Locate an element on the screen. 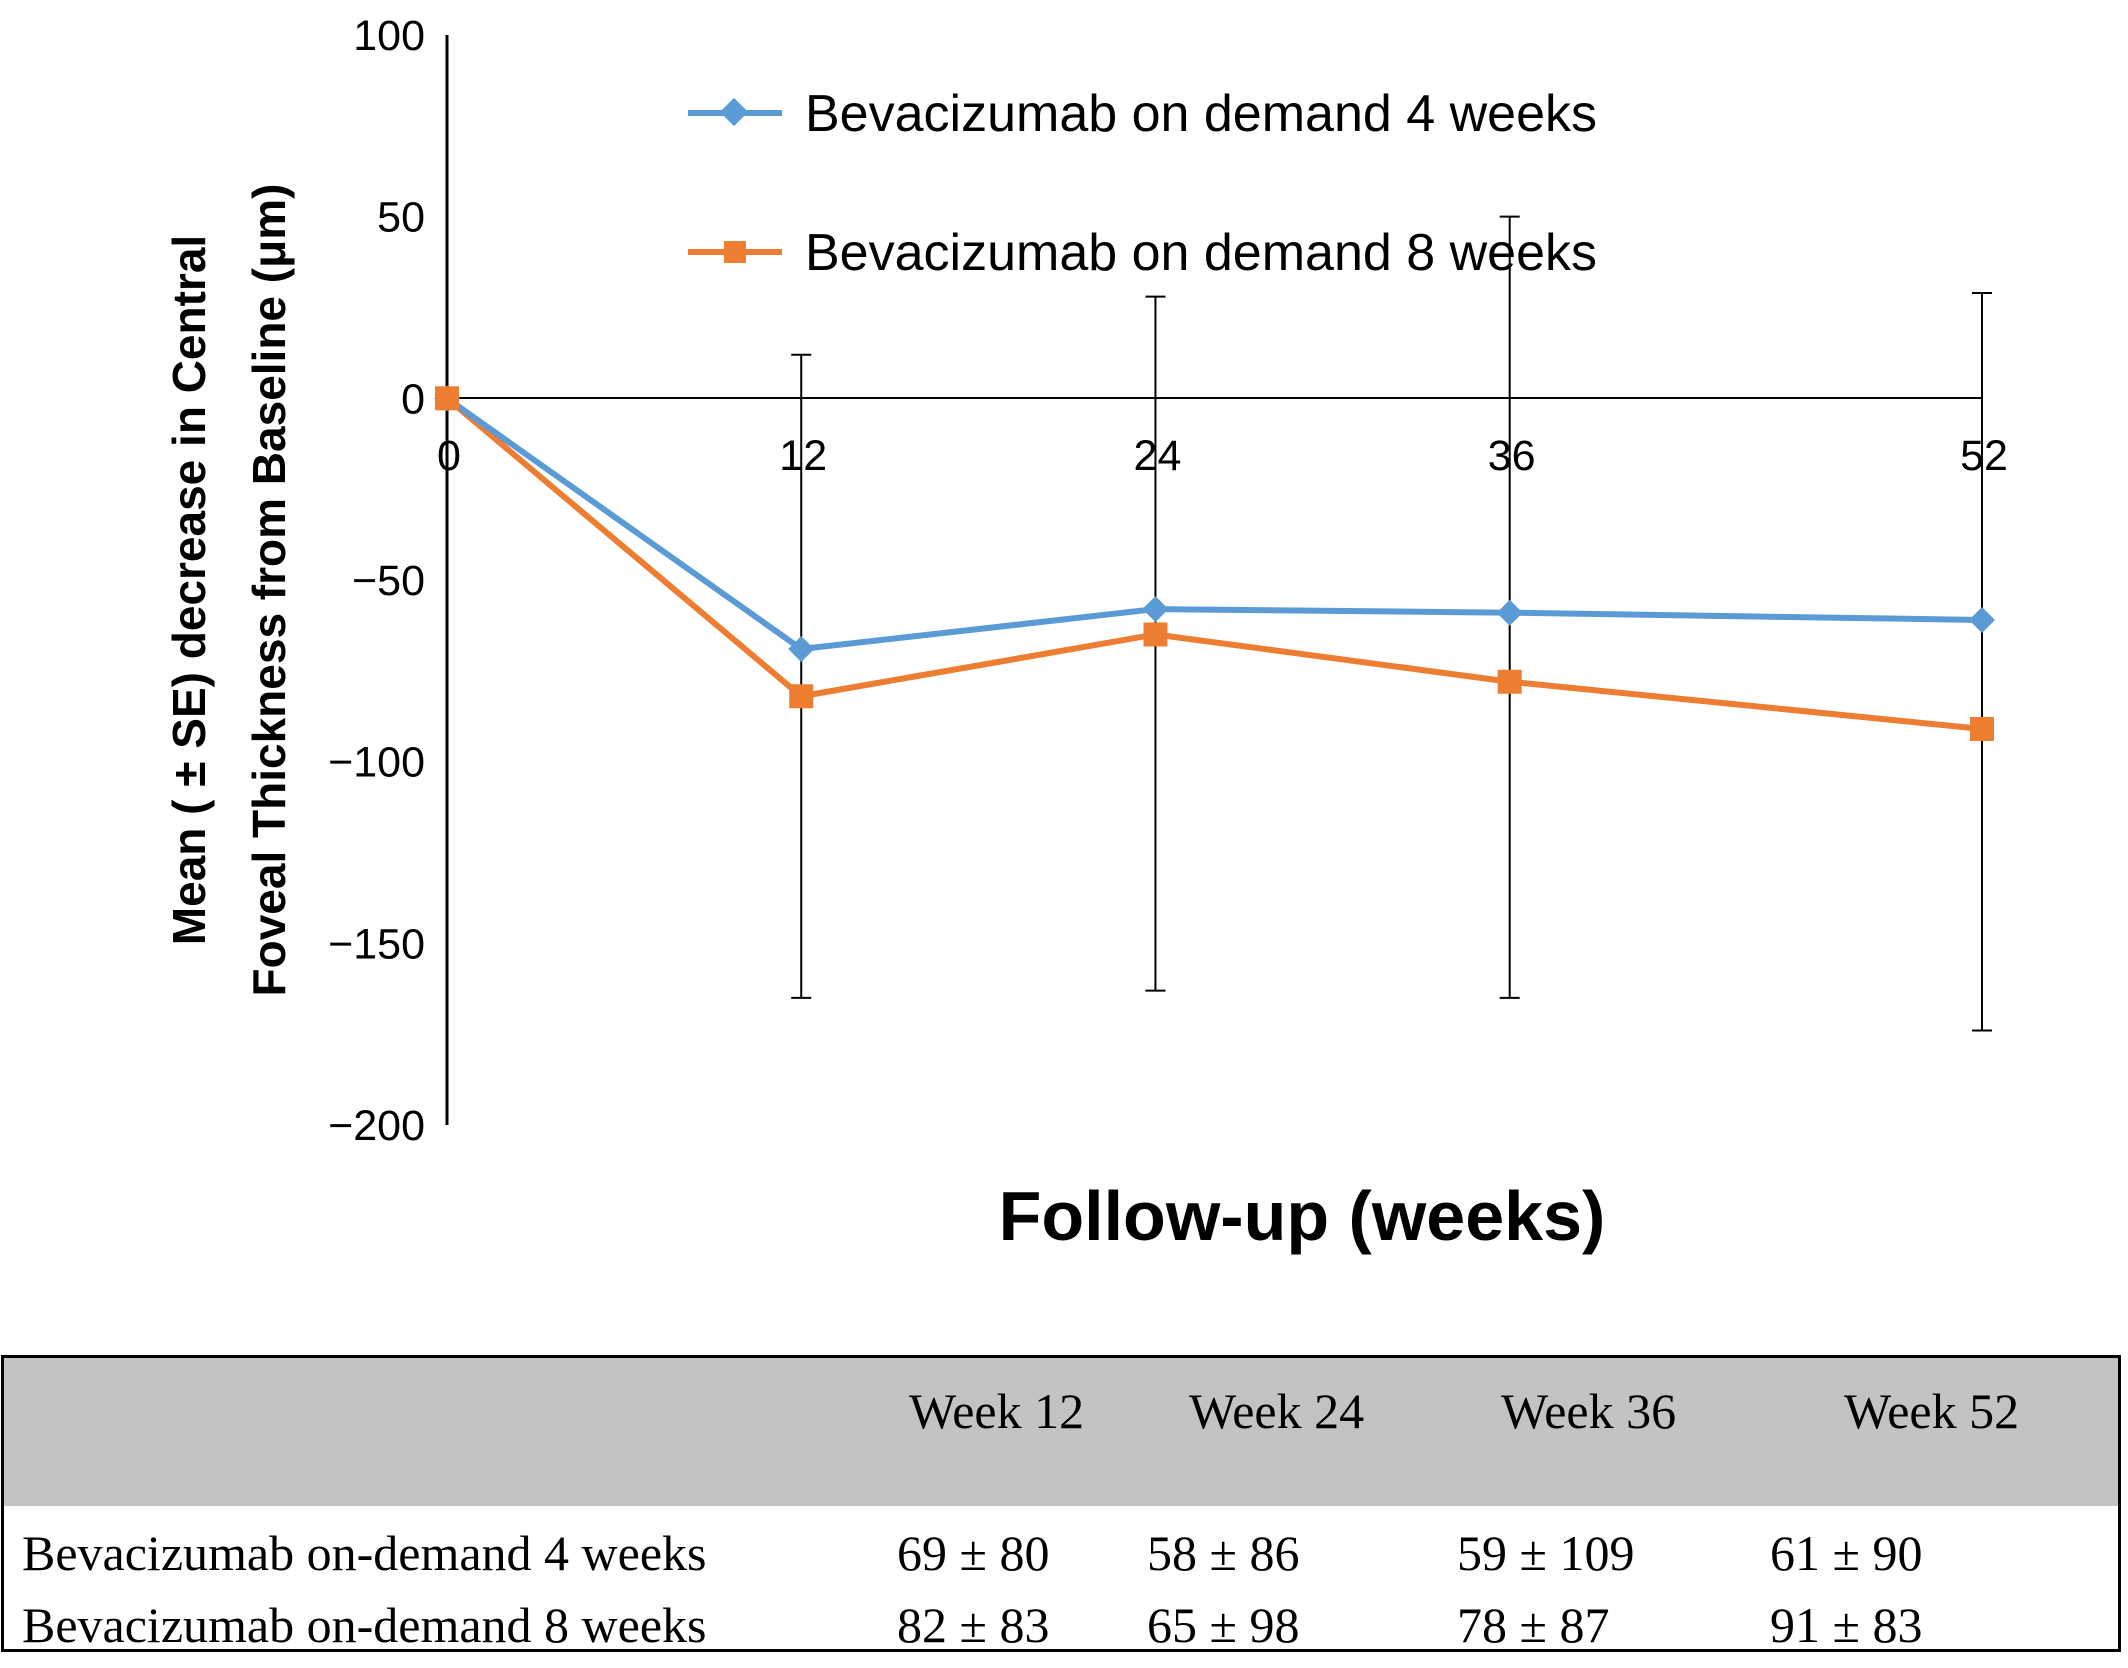 The height and width of the screenshot is (1668, 2128). y-axis-label-2: Foveal Thickness from Baseline (μm) is located at coordinates (269, 590).